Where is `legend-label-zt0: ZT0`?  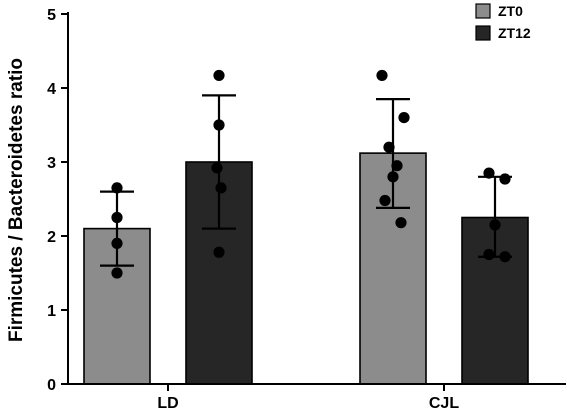 legend-label-zt0: ZT0 is located at coordinates (510, 11).